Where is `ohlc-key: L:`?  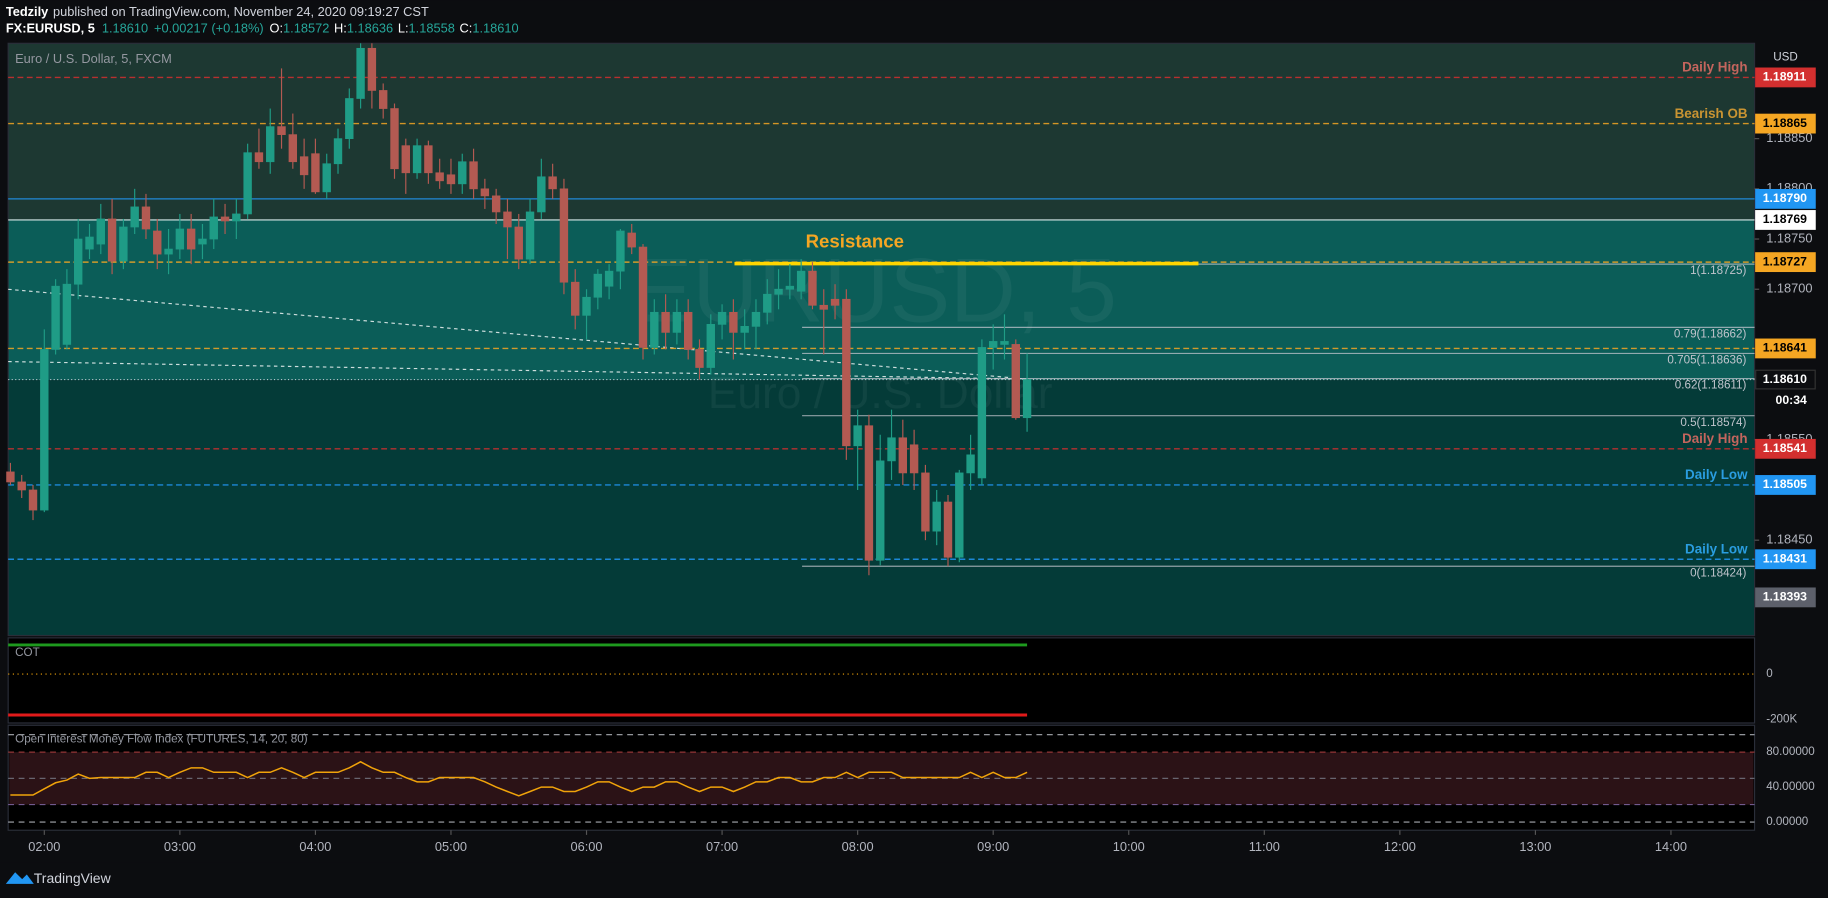 ohlc-key: L: is located at coordinates (403, 28).